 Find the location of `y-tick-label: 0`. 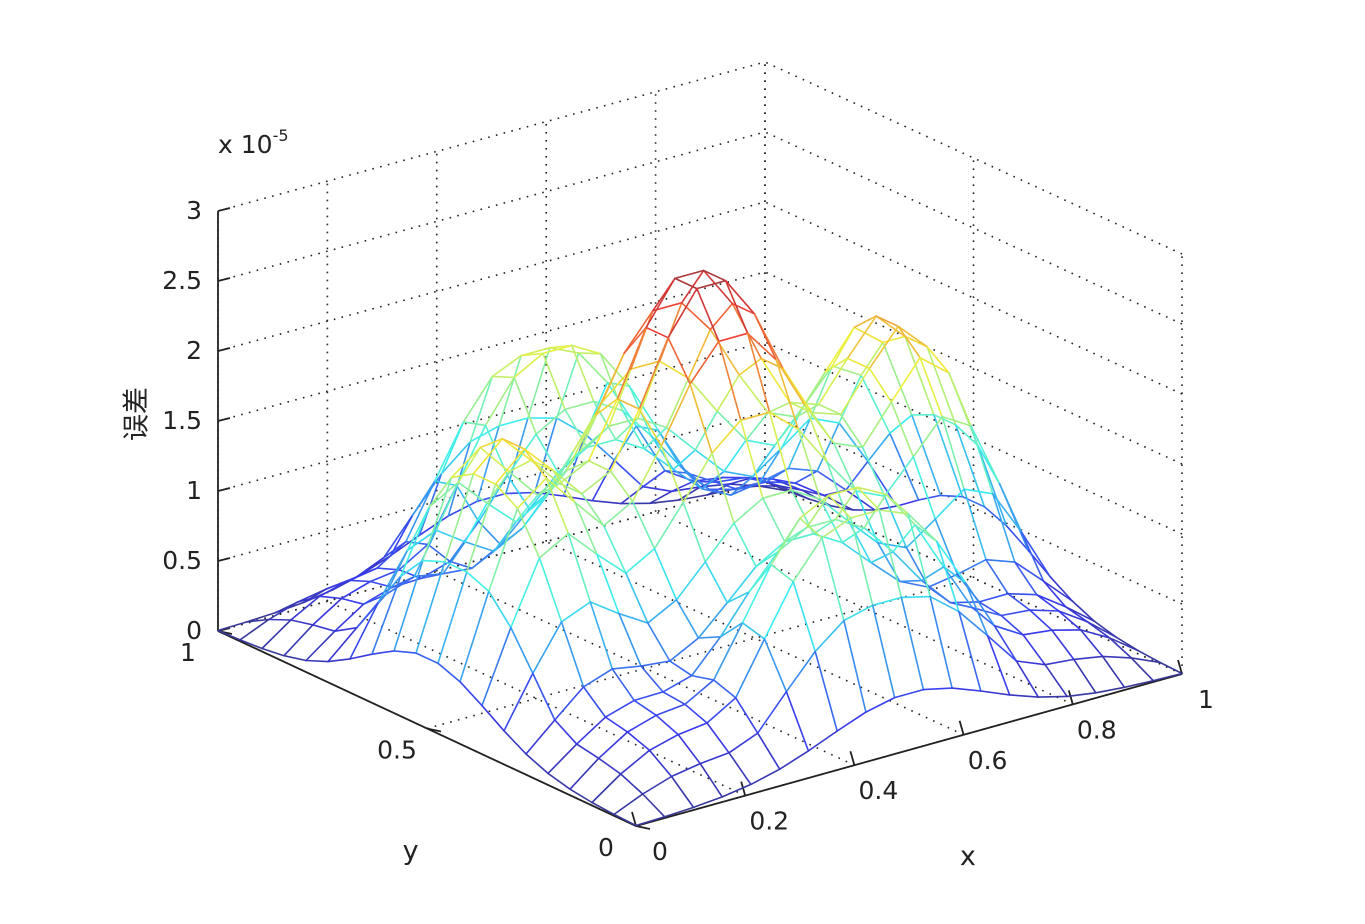

y-tick-label: 0 is located at coordinates (606, 847).